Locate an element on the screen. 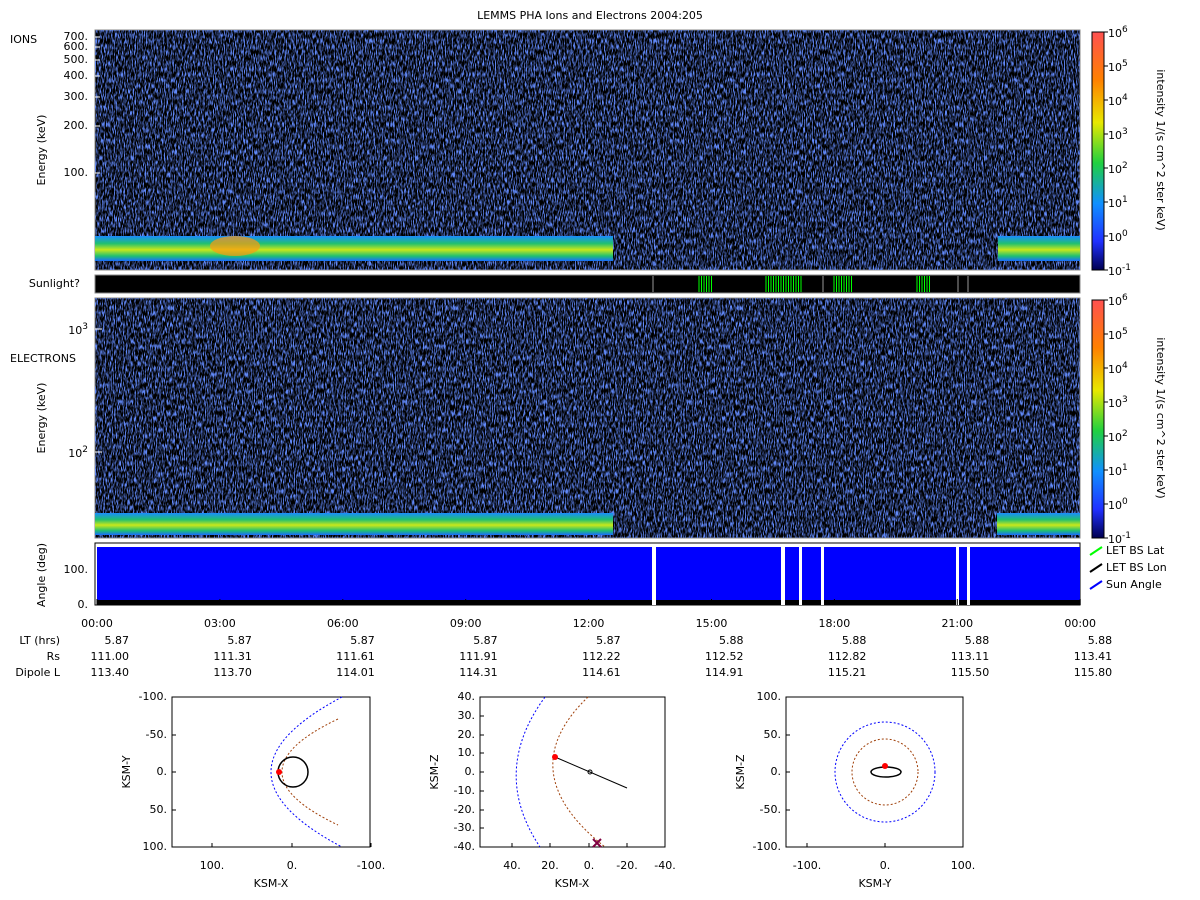  panel-label: IONS is located at coordinates (23, 39).